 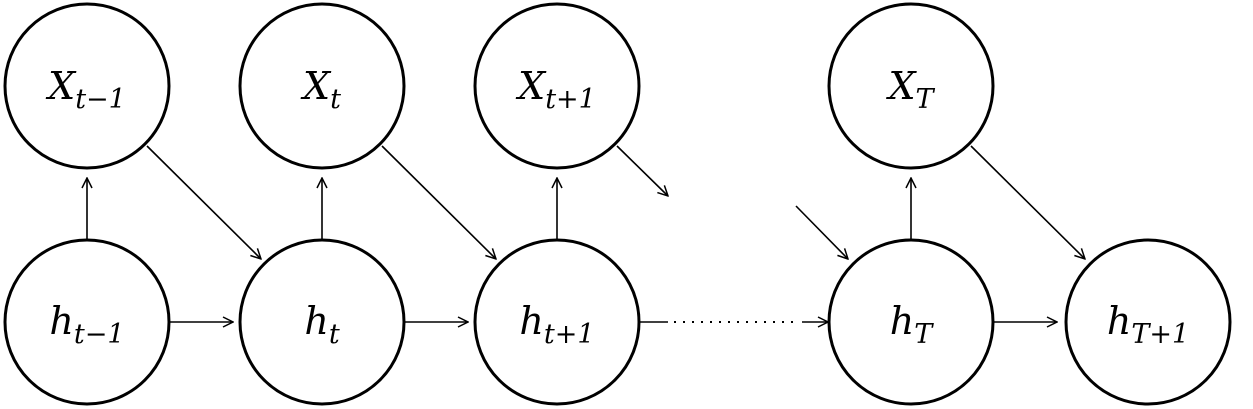 What do you see at coordinates (642, 170) in the screenshot?
I see `edge-x-tp1-outgoing` at bounding box center [642, 170].